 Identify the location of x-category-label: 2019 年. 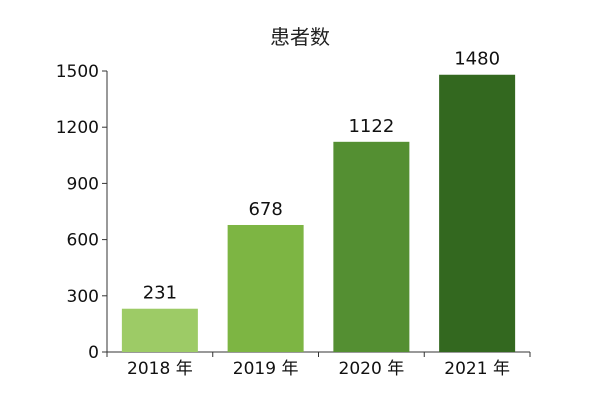
(266, 369).